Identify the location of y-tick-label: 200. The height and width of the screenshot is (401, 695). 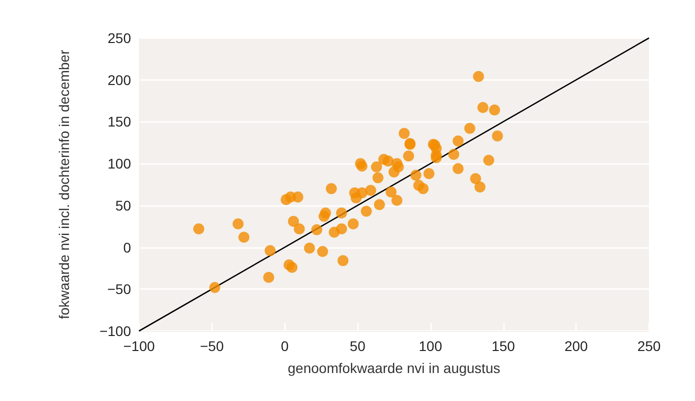
(120, 80).